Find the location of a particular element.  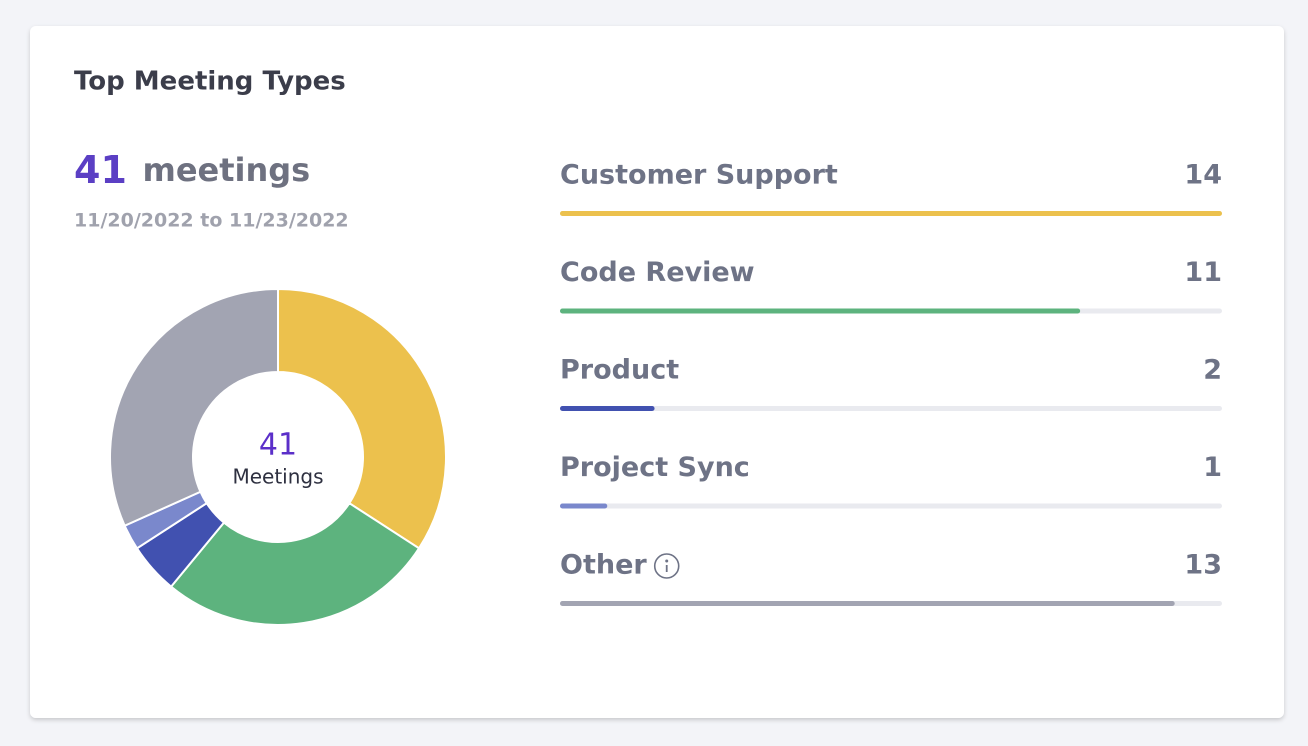

category-value: 11 is located at coordinates (1203, 272).